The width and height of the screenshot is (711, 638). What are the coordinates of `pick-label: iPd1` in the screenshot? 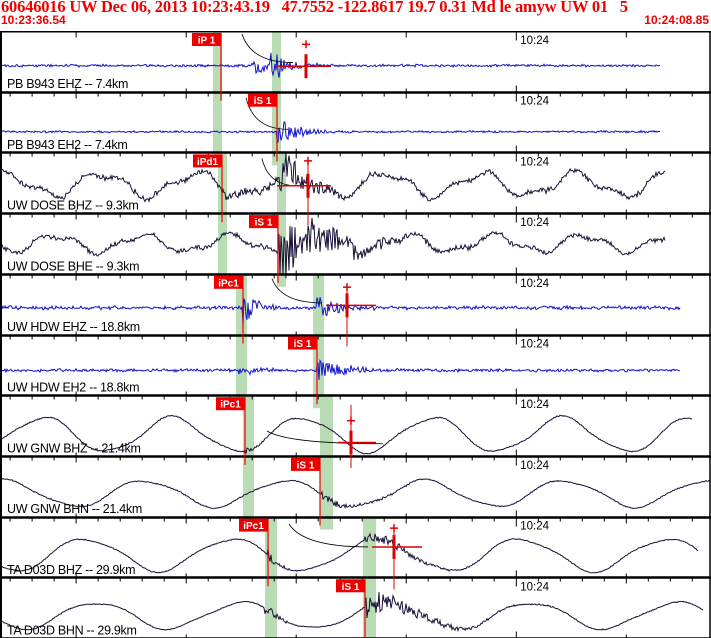 It's located at (208, 162).